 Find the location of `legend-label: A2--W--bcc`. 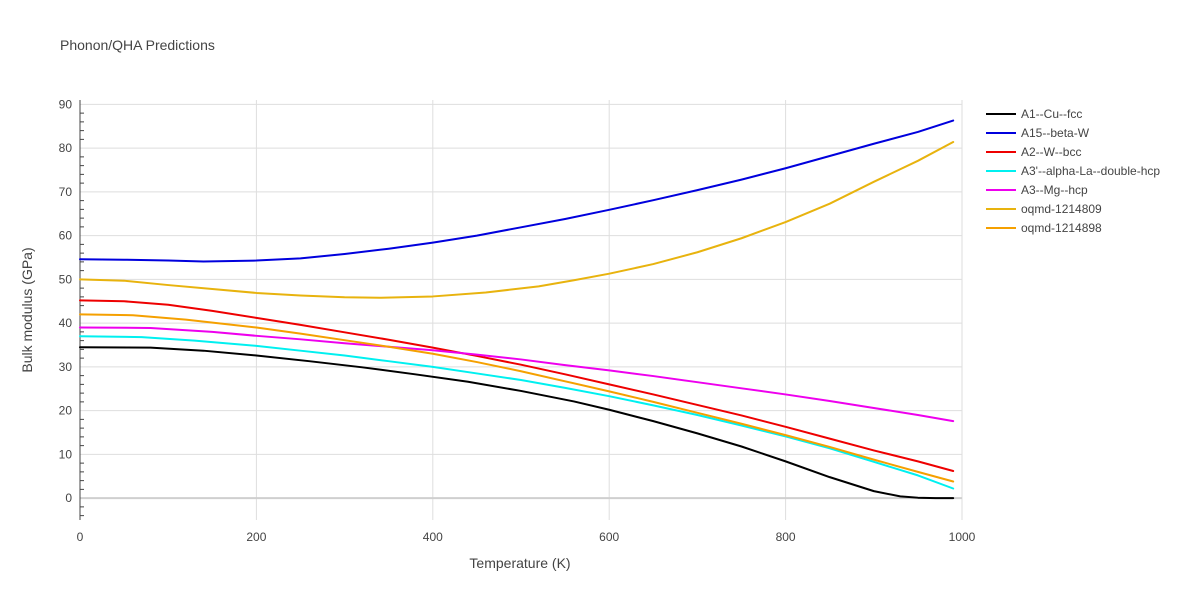

legend-label: A2--W--bcc is located at coordinates (1051, 152).